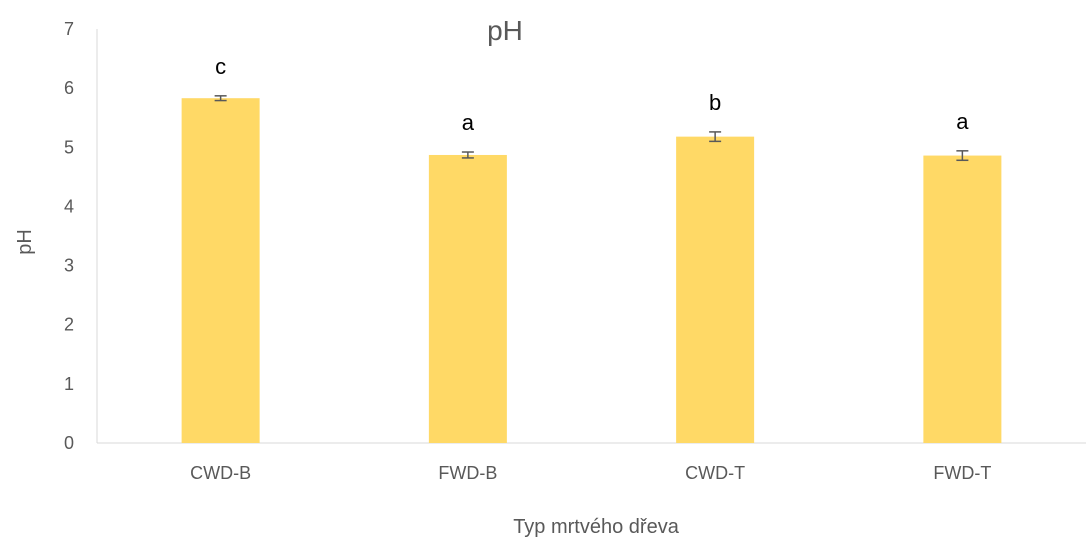  I want to click on chart-title: pH, so click(505, 30).